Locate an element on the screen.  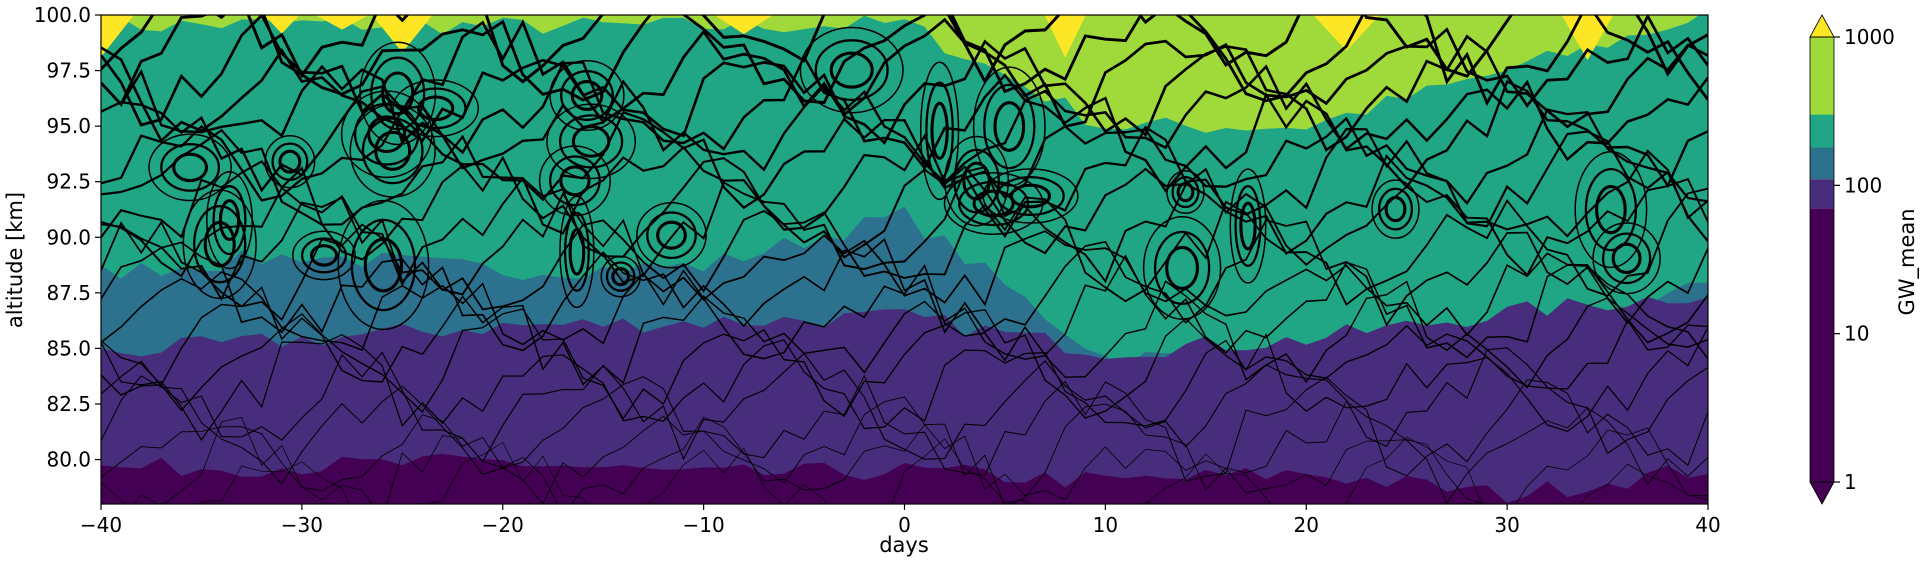
colorbar-extend-max is located at coordinates (1822, 26).